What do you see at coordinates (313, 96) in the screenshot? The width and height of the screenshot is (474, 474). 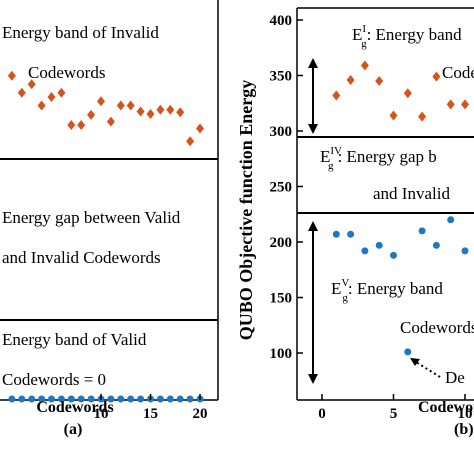 I see `panel-b-band-arrow-invalid` at bounding box center [313, 96].